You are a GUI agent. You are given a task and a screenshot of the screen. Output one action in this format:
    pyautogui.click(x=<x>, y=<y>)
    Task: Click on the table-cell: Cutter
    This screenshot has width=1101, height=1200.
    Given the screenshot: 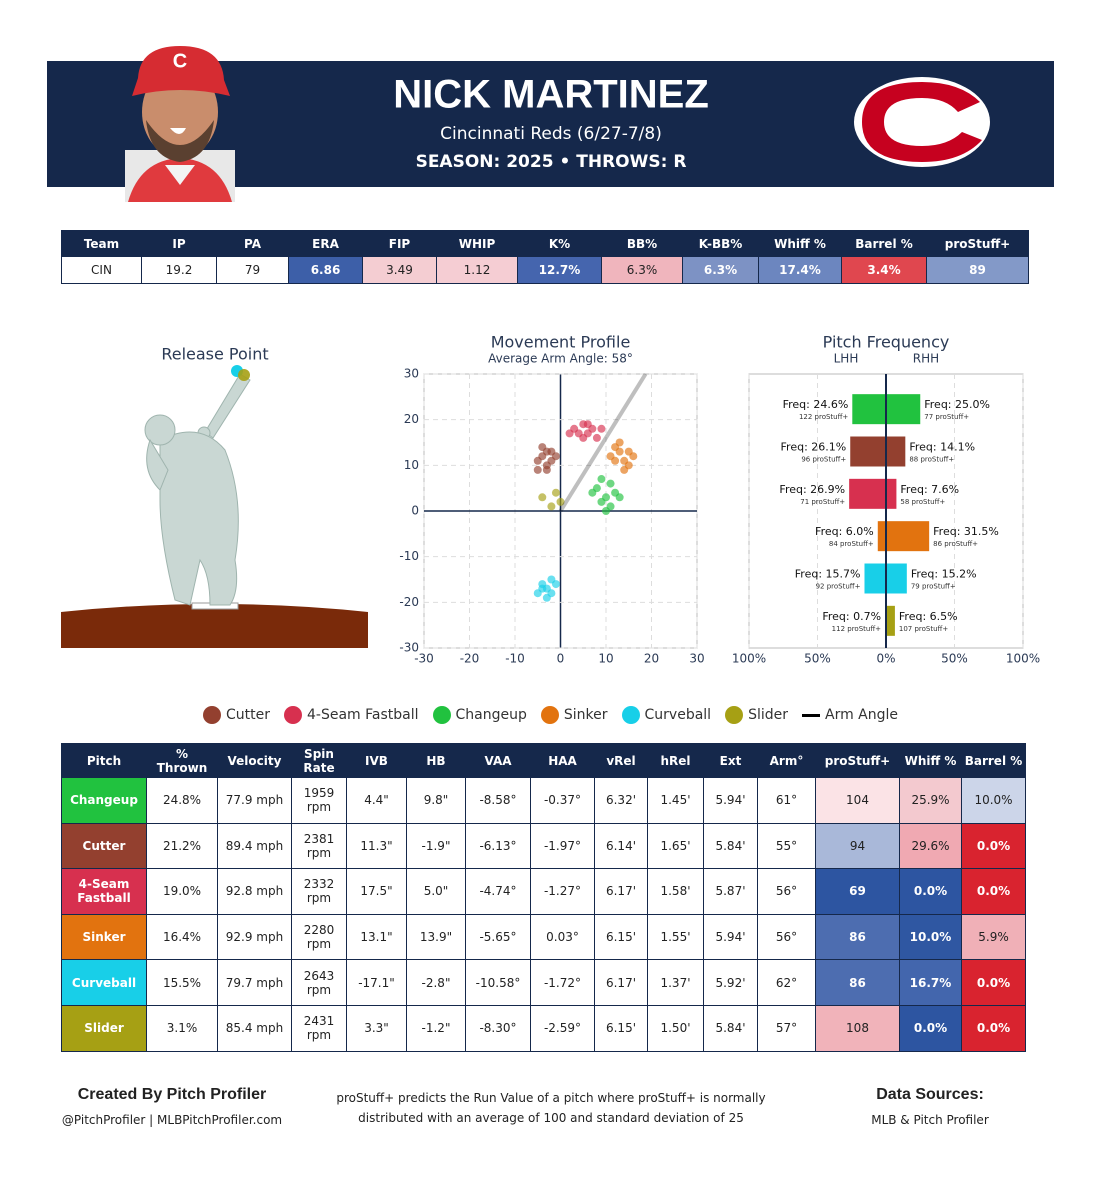 What is the action you would take?
    pyautogui.click(x=104, y=846)
    